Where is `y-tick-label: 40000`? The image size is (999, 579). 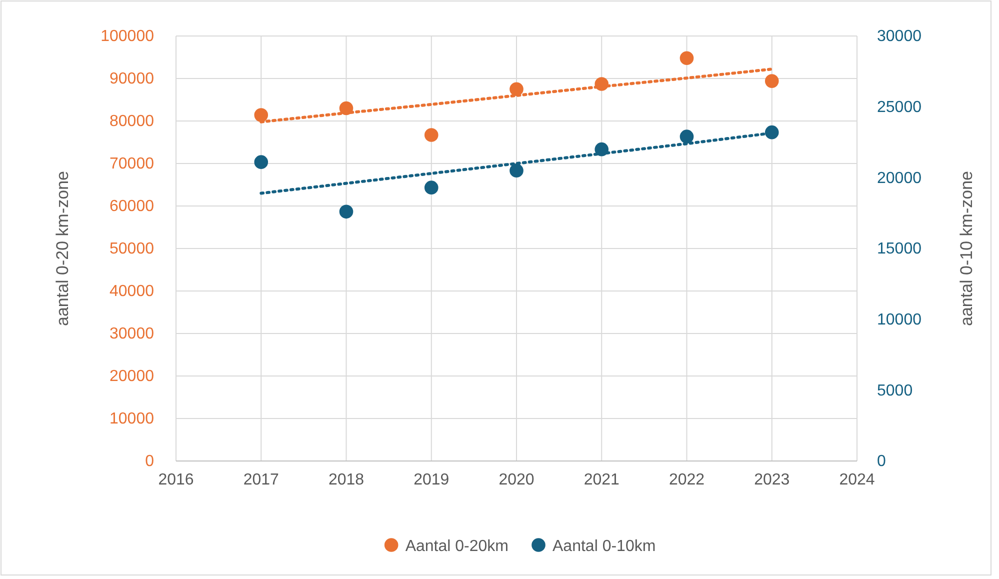 y-tick-label: 40000 is located at coordinates (132, 291).